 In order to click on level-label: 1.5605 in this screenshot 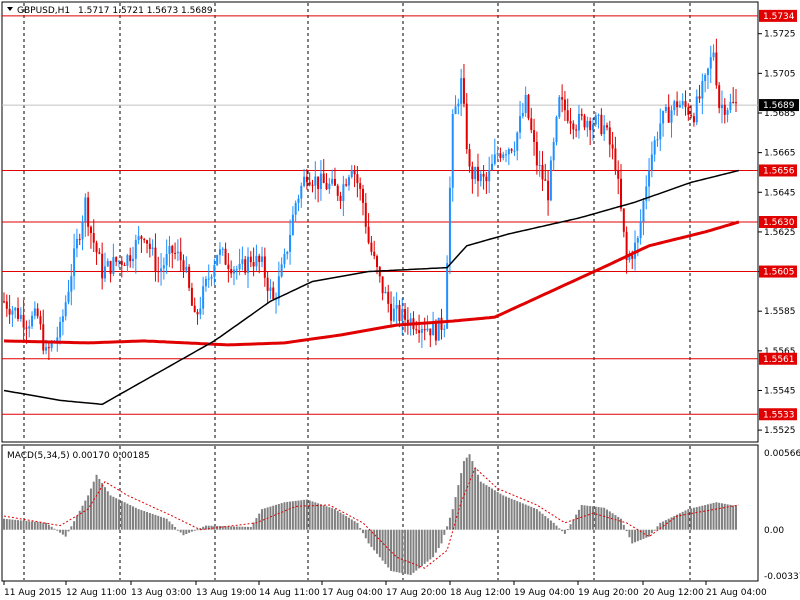, I will do `click(779, 273)`.